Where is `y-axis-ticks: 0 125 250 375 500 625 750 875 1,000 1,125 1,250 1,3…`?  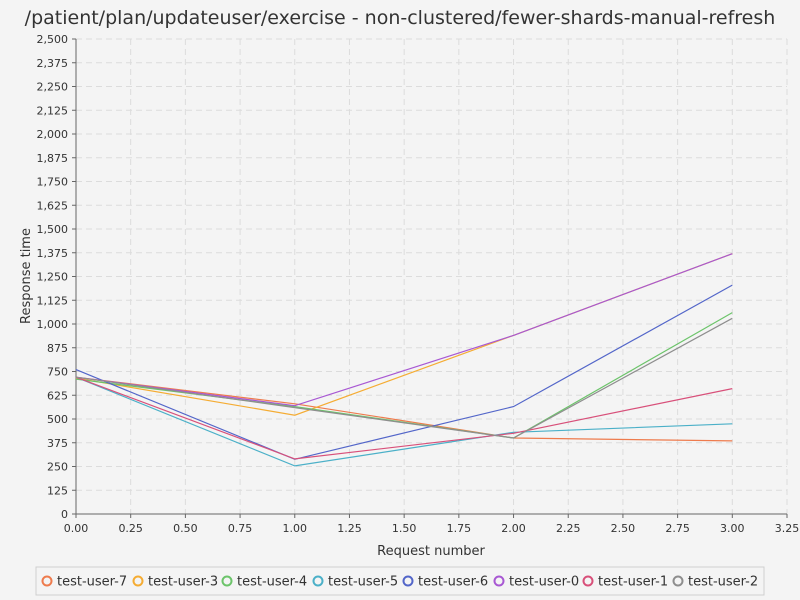 y-axis-ticks: 0 125 250 375 500 625 750 875 1,000 1,125 1,250 1,3… is located at coordinates (56, 277).